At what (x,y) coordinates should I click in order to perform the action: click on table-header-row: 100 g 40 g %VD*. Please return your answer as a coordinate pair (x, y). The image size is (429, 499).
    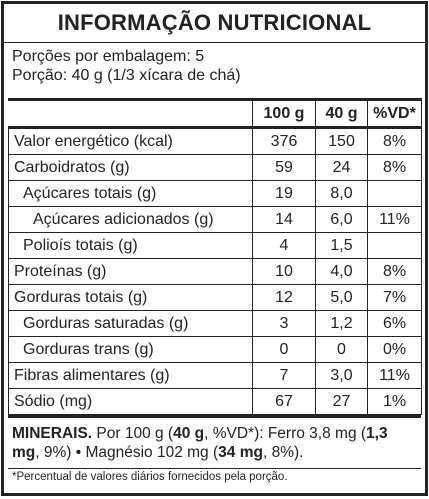
    Looking at the image, I should click on (215, 113).